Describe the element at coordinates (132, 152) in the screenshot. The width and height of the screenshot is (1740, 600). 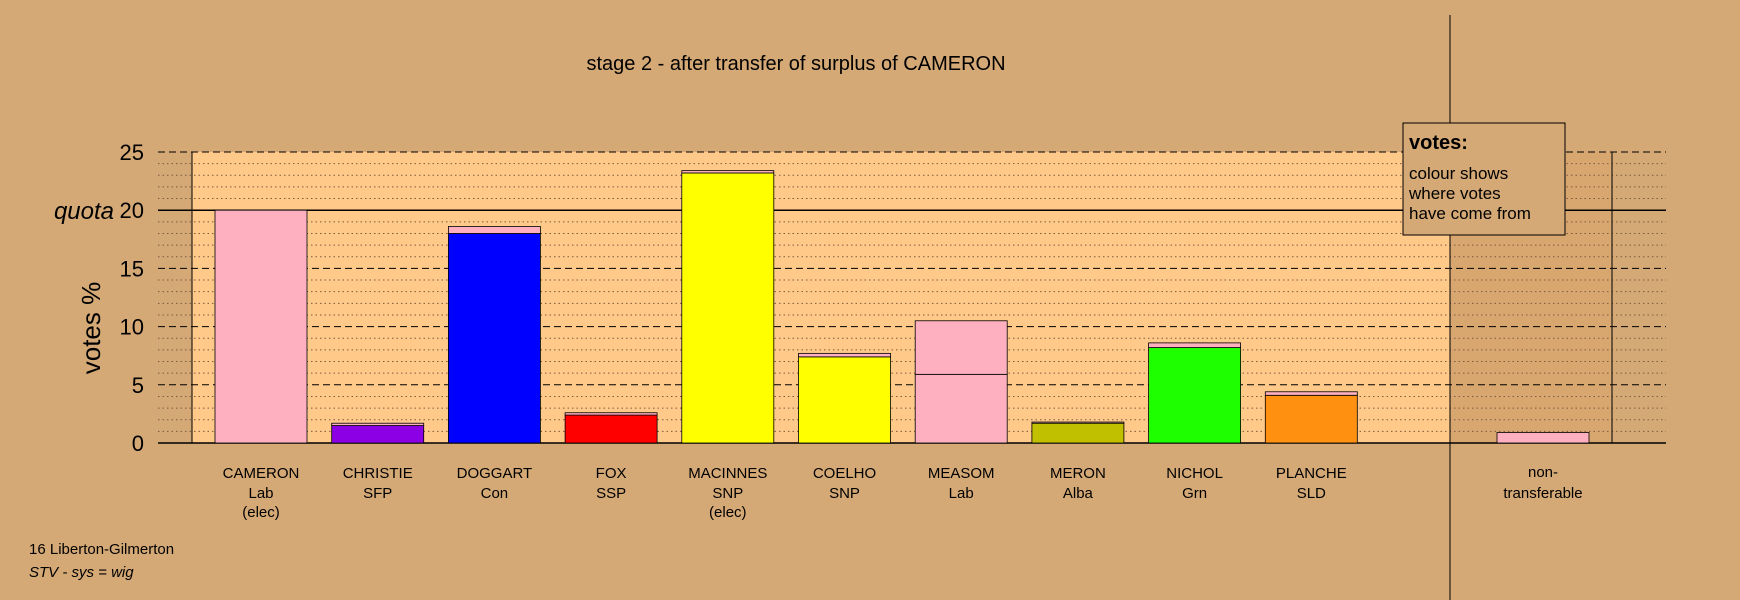
I see `y-tick-label: 25` at that location.